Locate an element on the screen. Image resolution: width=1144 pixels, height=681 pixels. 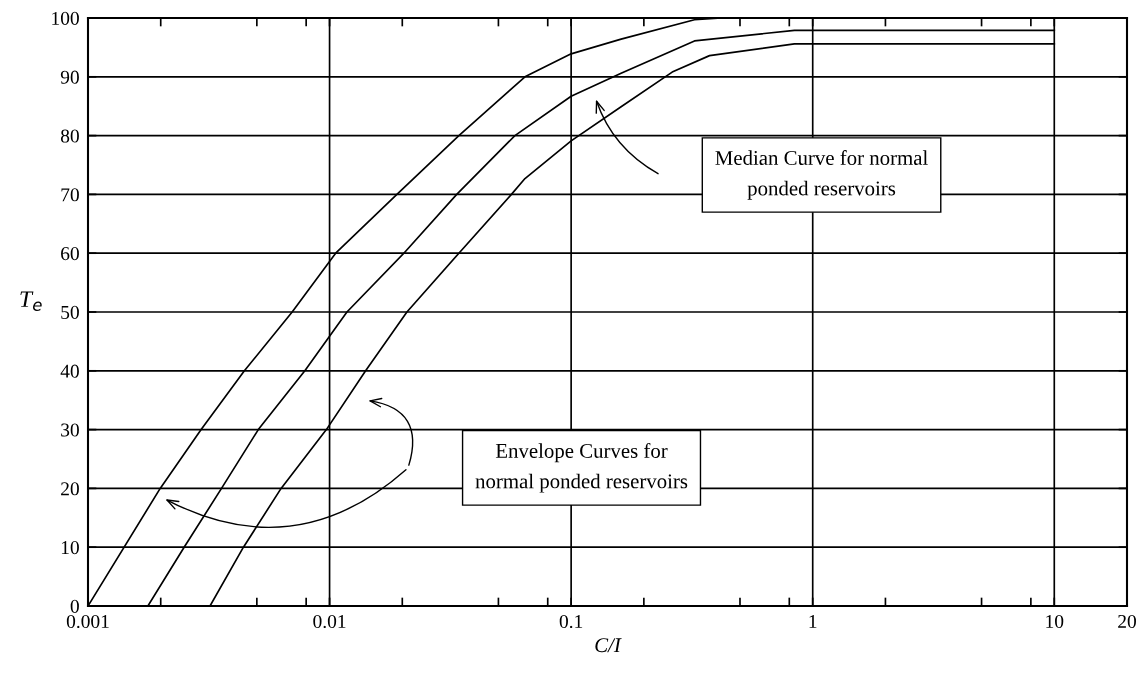
y-tick-label: 90 is located at coordinates (69, 77).